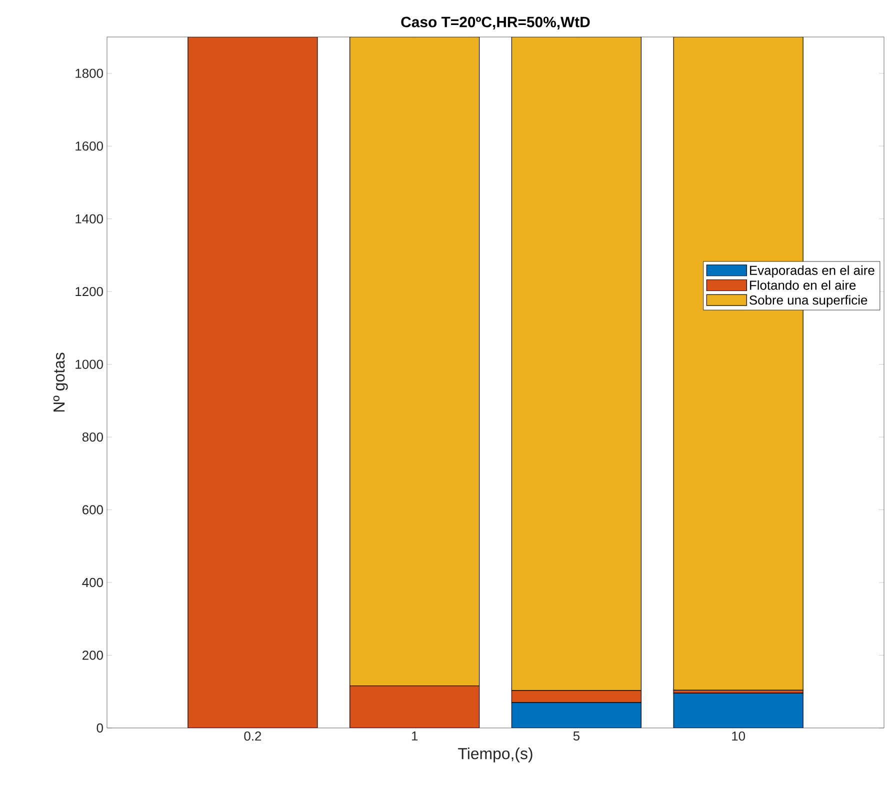 Image resolution: width=887 pixels, height=802 pixels. What do you see at coordinates (803, 285) in the screenshot?
I see `legend-label: Flotando en el aire` at bounding box center [803, 285].